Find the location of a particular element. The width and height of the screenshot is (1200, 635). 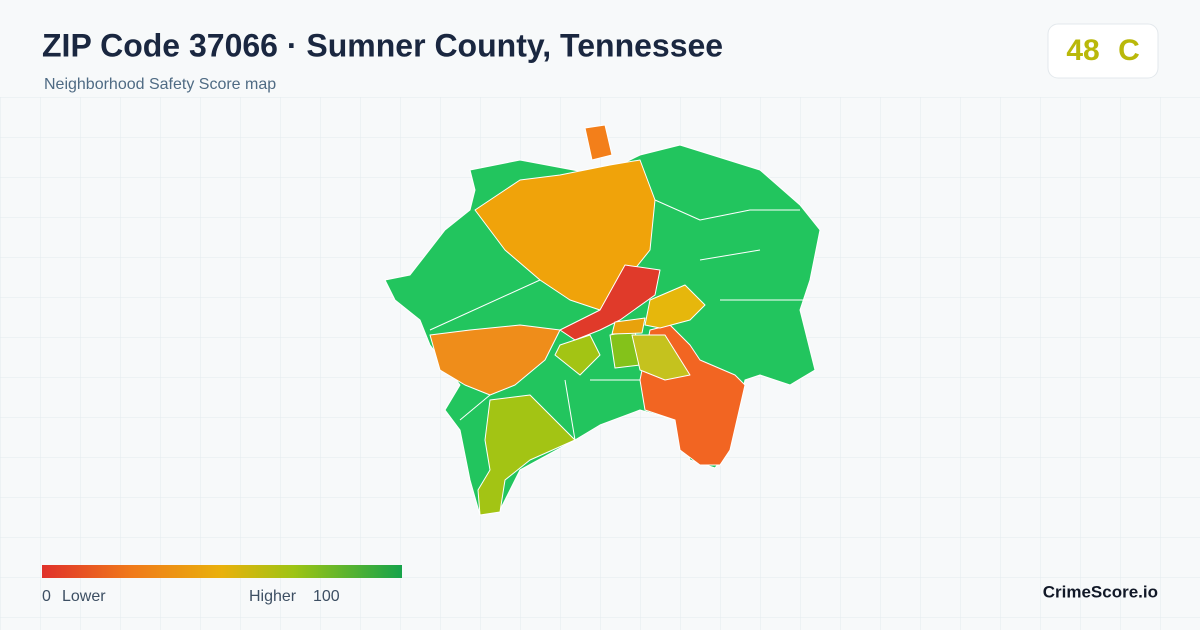

legend-max-label: Higher is located at coordinates (273, 596).